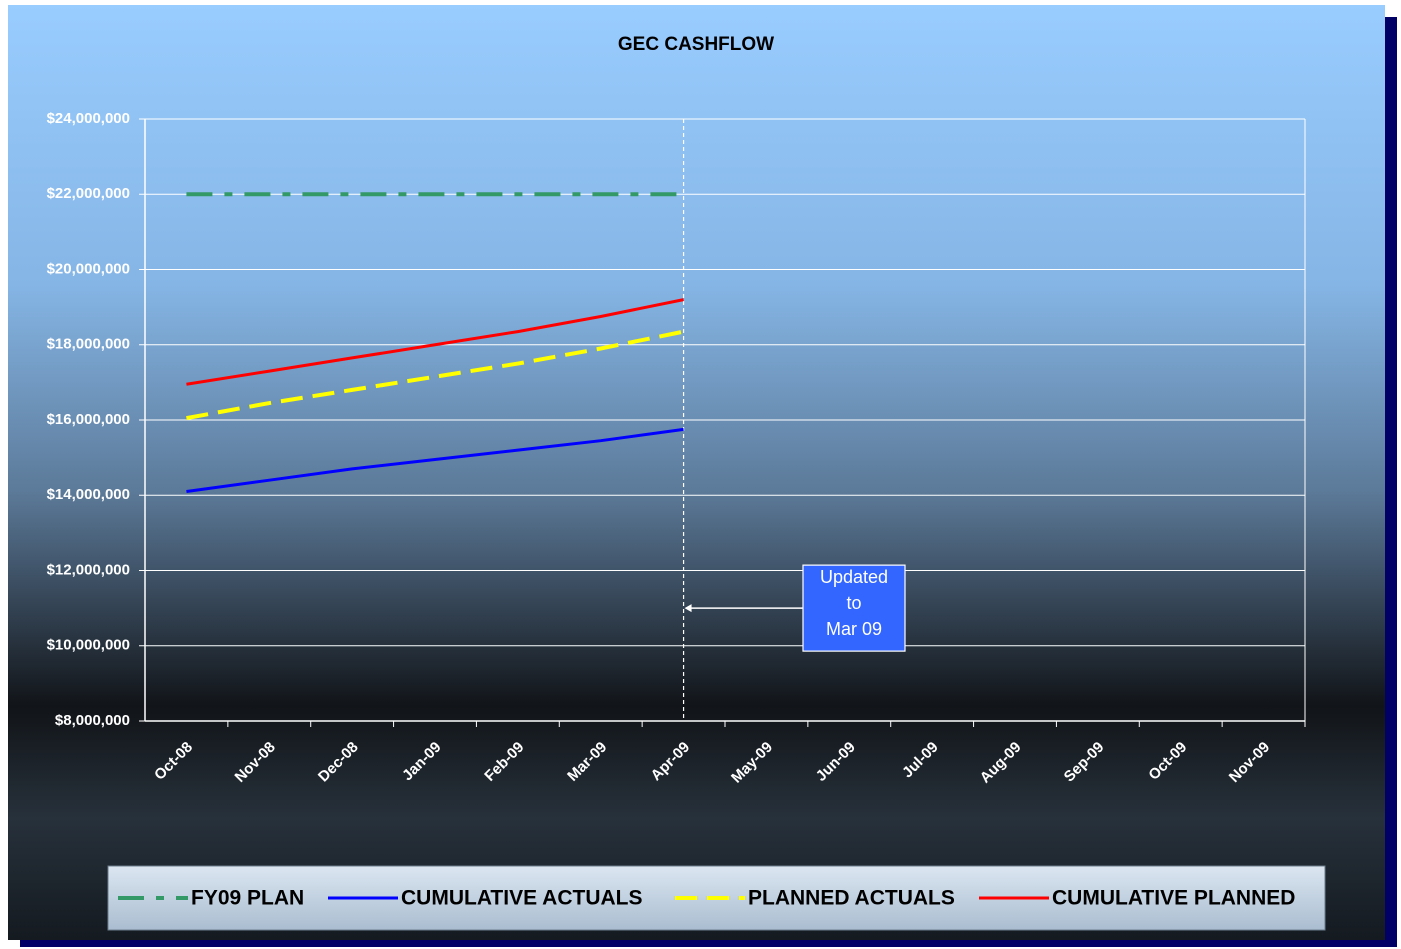 This screenshot has width=1401, height=949. Describe the element at coordinates (88, 494) in the screenshot. I see `y-tick-label: $14,000,000` at that location.